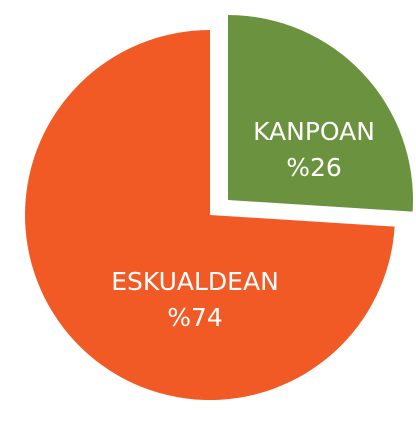 The height and width of the screenshot is (423, 416). What do you see at coordinates (314, 131) in the screenshot?
I see `slice-label: KANPOAN` at bounding box center [314, 131].